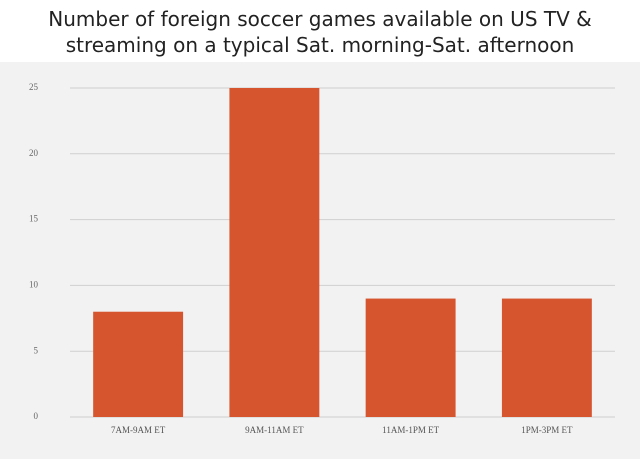  What do you see at coordinates (138, 430) in the screenshot?
I see `x-tick-label: 7AM-9AM ET` at bounding box center [138, 430].